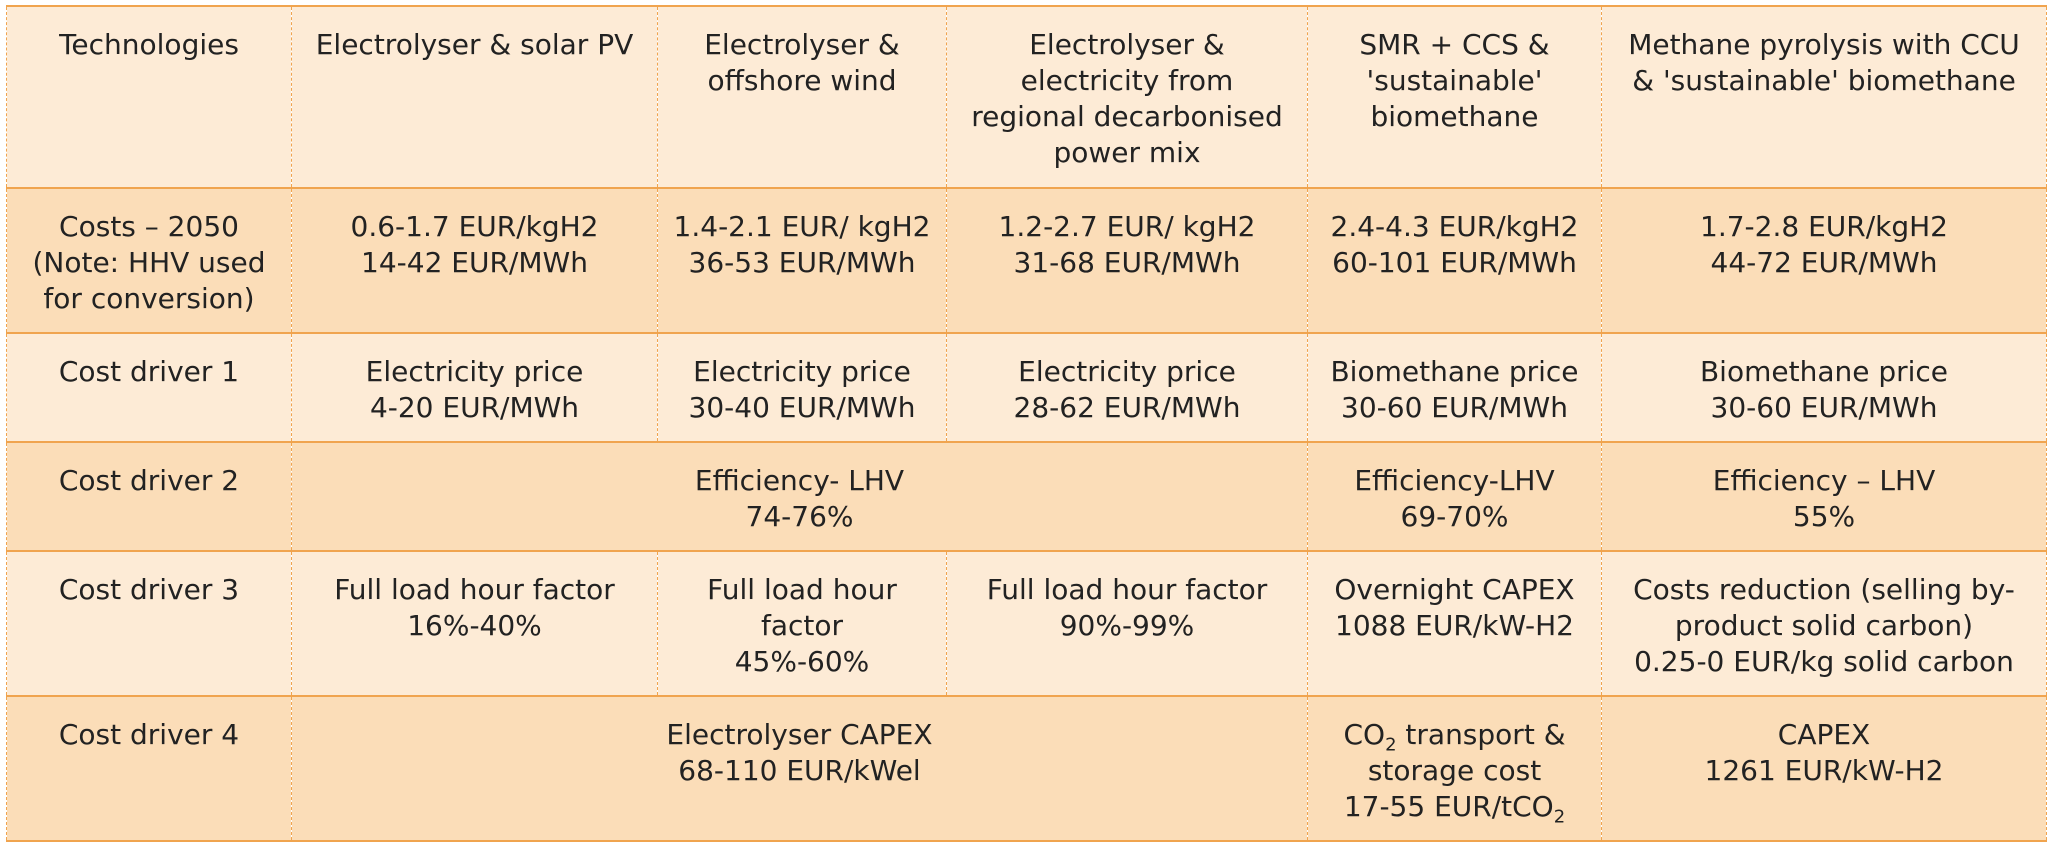 Image resolution: width=2048 pixels, height=846 pixels. What do you see at coordinates (1559, 817) in the screenshot?
I see `tco2-subscript: 2` at bounding box center [1559, 817].